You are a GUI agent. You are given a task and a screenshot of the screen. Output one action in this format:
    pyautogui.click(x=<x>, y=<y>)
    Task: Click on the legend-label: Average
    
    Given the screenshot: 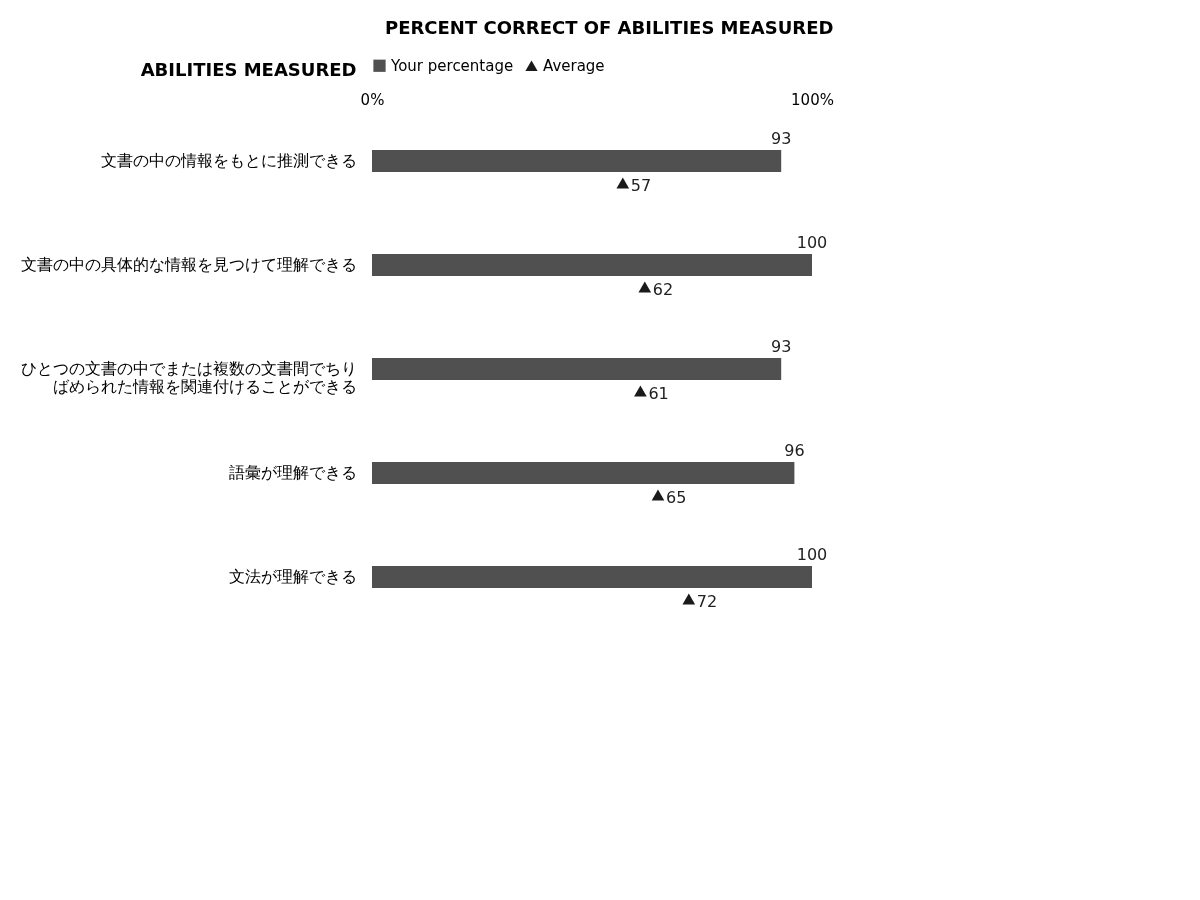 What is the action you would take?
    pyautogui.click(x=574, y=65)
    